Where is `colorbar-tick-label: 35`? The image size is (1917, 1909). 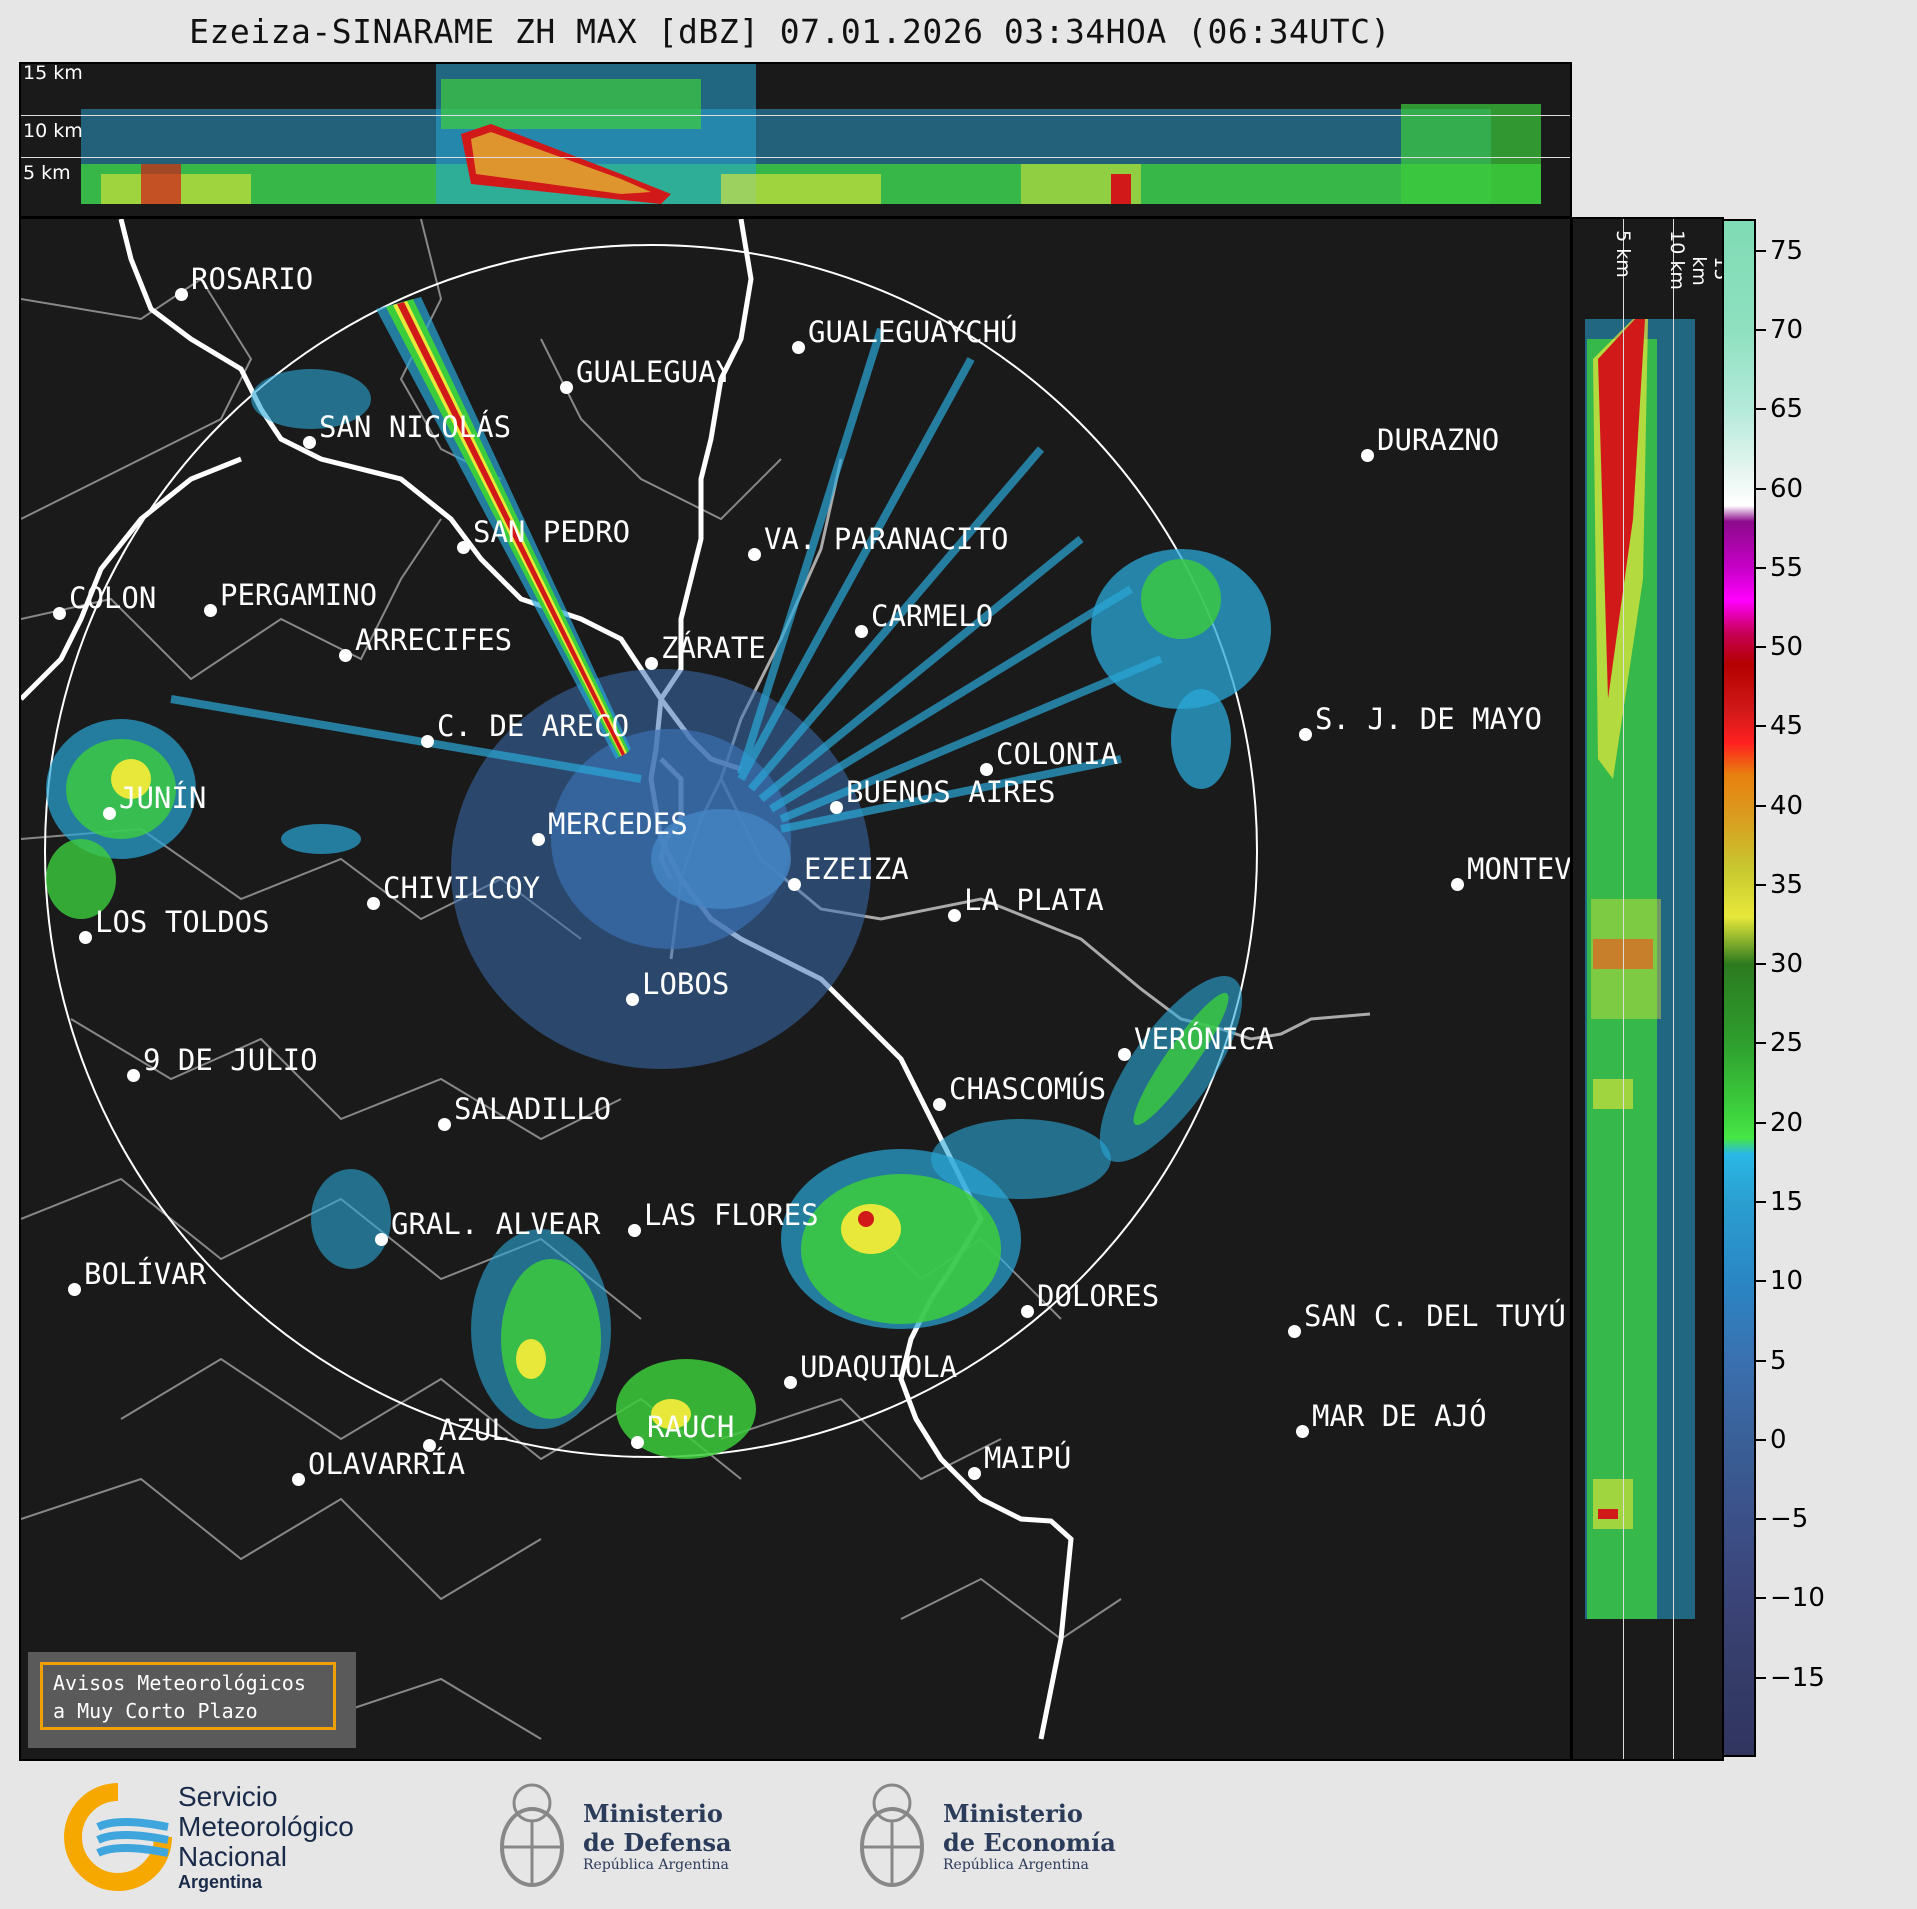 colorbar-tick-label: 35 is located at coordinates (1787, 884).